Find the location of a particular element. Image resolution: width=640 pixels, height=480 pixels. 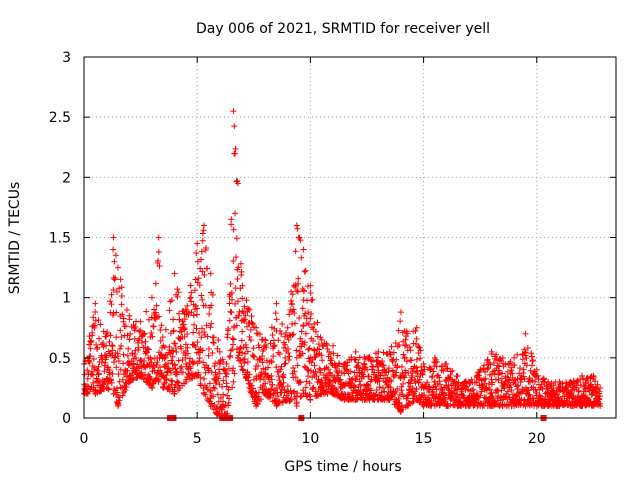

x-tick-label: 5 is located at coordinates (197, 439).